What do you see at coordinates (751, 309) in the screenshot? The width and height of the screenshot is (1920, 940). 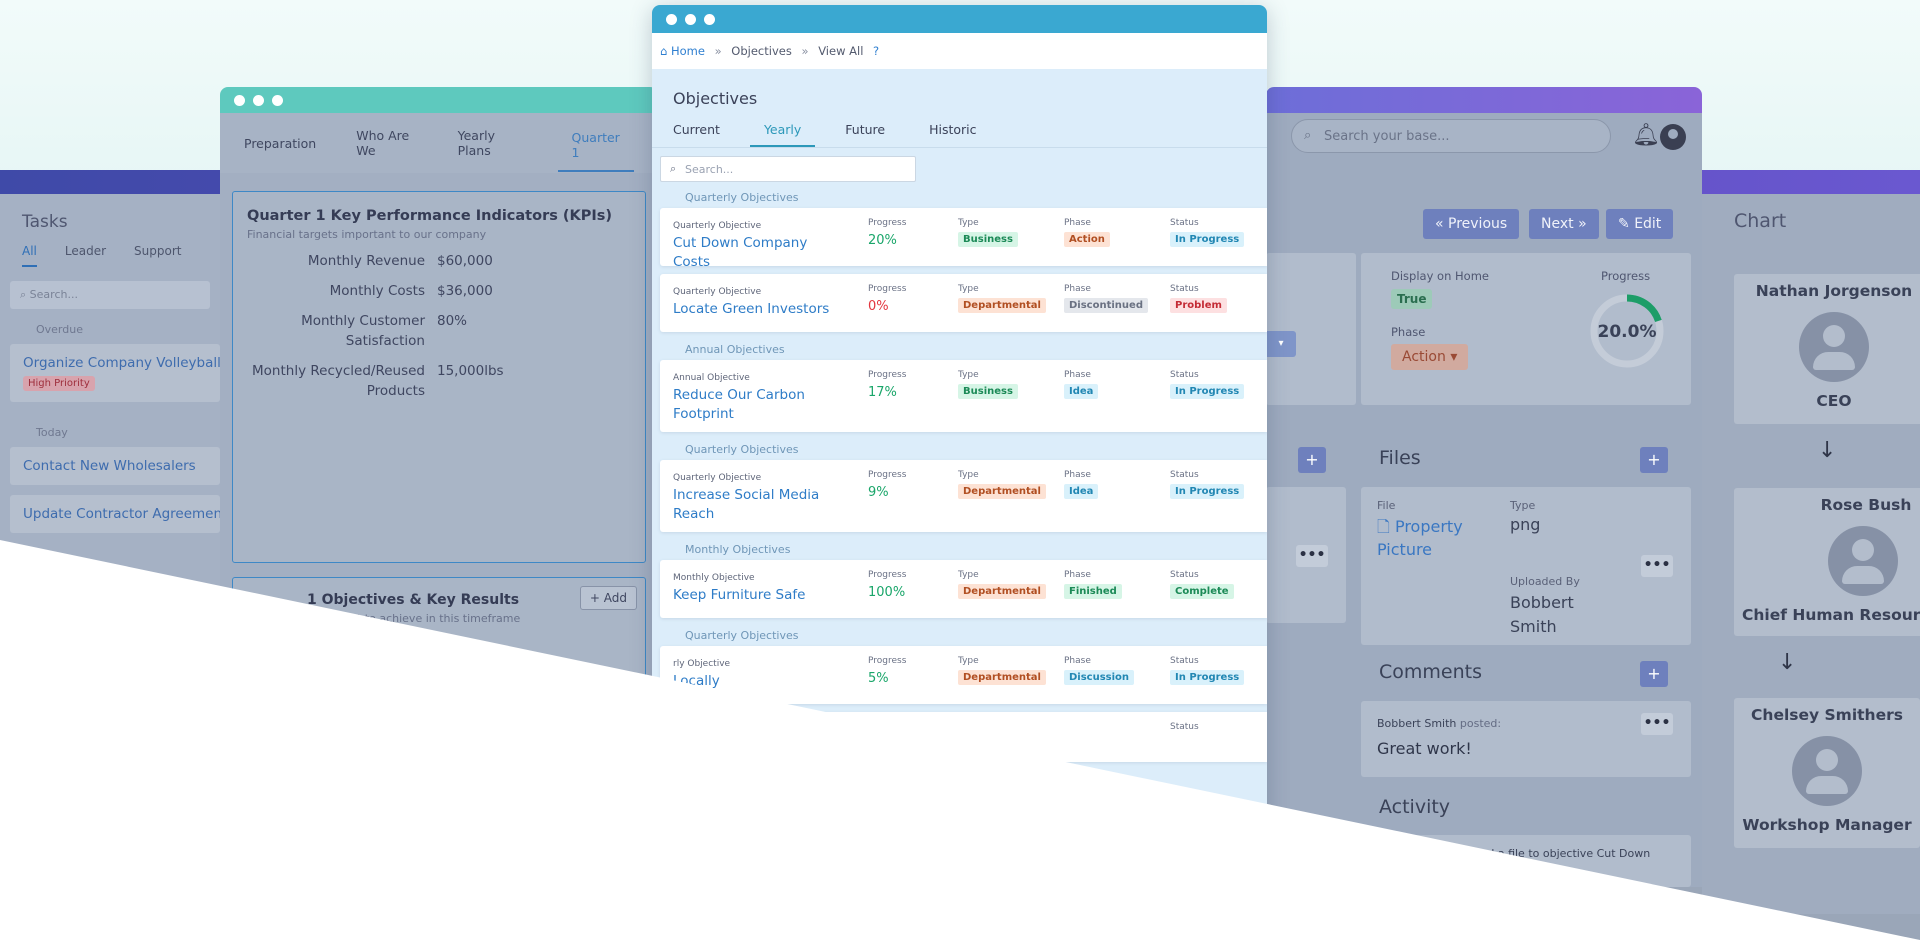 I see `objective-title-link: Locate Green Investors` at bounding box center [751, 309].